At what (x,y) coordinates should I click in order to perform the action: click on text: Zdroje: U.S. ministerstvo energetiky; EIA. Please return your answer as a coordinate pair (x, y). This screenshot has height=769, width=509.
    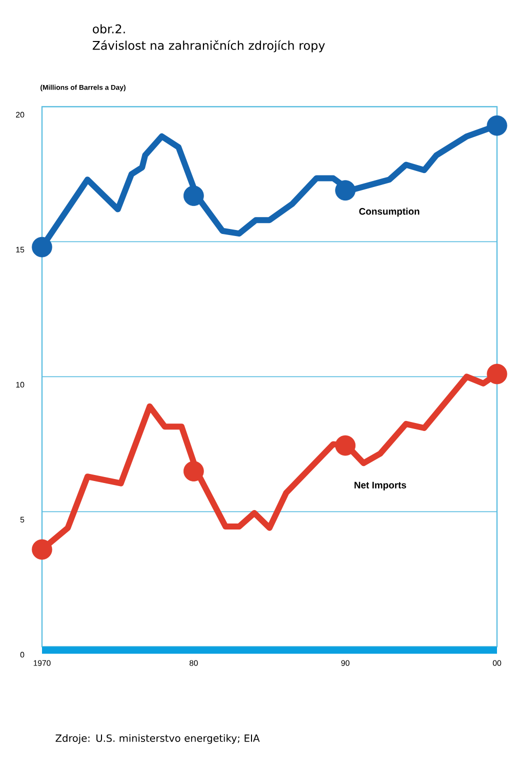
    Looking at the image, I should click on (158, 739).